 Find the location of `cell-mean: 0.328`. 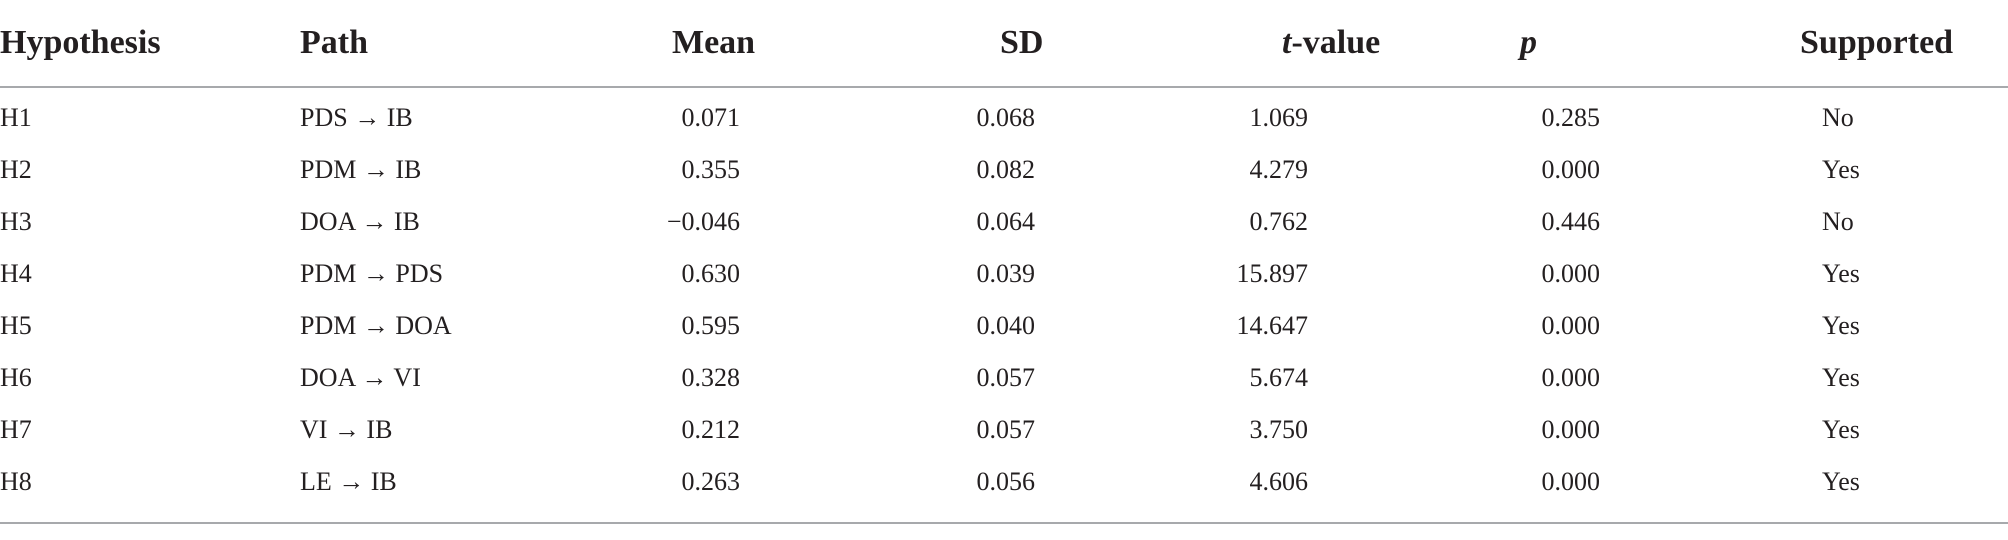

cell-mean: 0.328 is located at coordinates (711, 377).